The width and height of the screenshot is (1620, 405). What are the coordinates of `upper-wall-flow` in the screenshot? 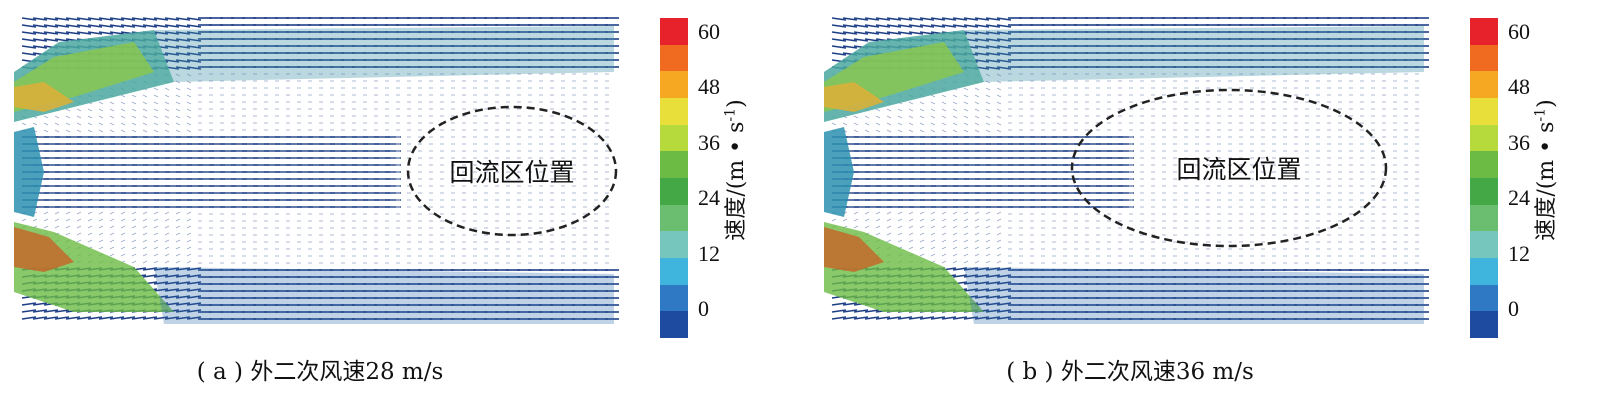 It's located at (384, 54).